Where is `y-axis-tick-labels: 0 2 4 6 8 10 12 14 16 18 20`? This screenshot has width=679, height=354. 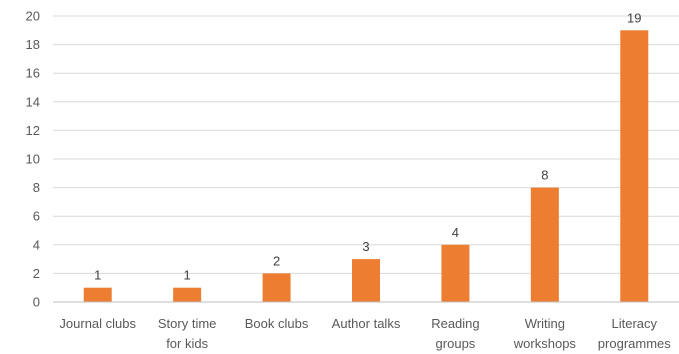
y-axis-tick-labels: 0 2 4 6 8 10 12 14 16 18 20 is located at coordinates (33, 159).